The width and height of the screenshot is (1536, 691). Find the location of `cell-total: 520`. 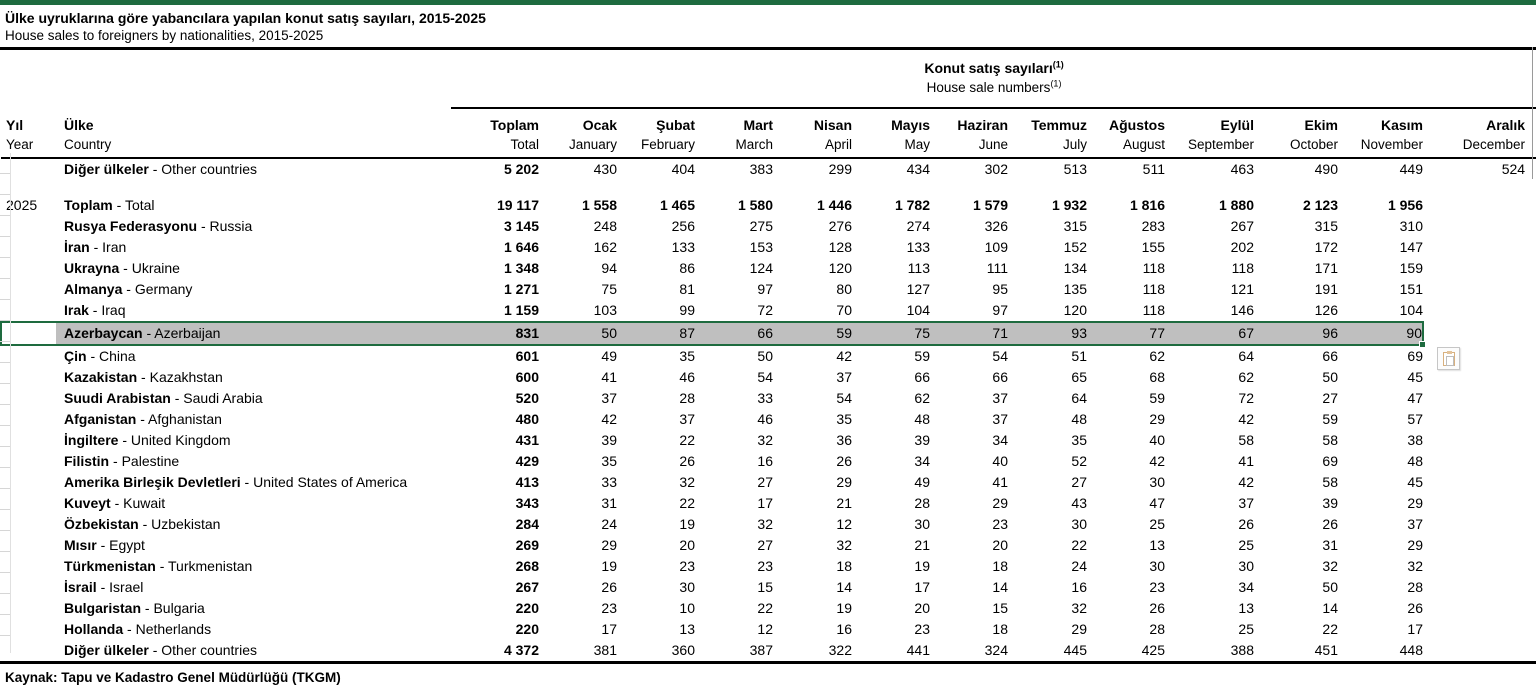

cell-total: 520 is located at coordinates (527, 398).